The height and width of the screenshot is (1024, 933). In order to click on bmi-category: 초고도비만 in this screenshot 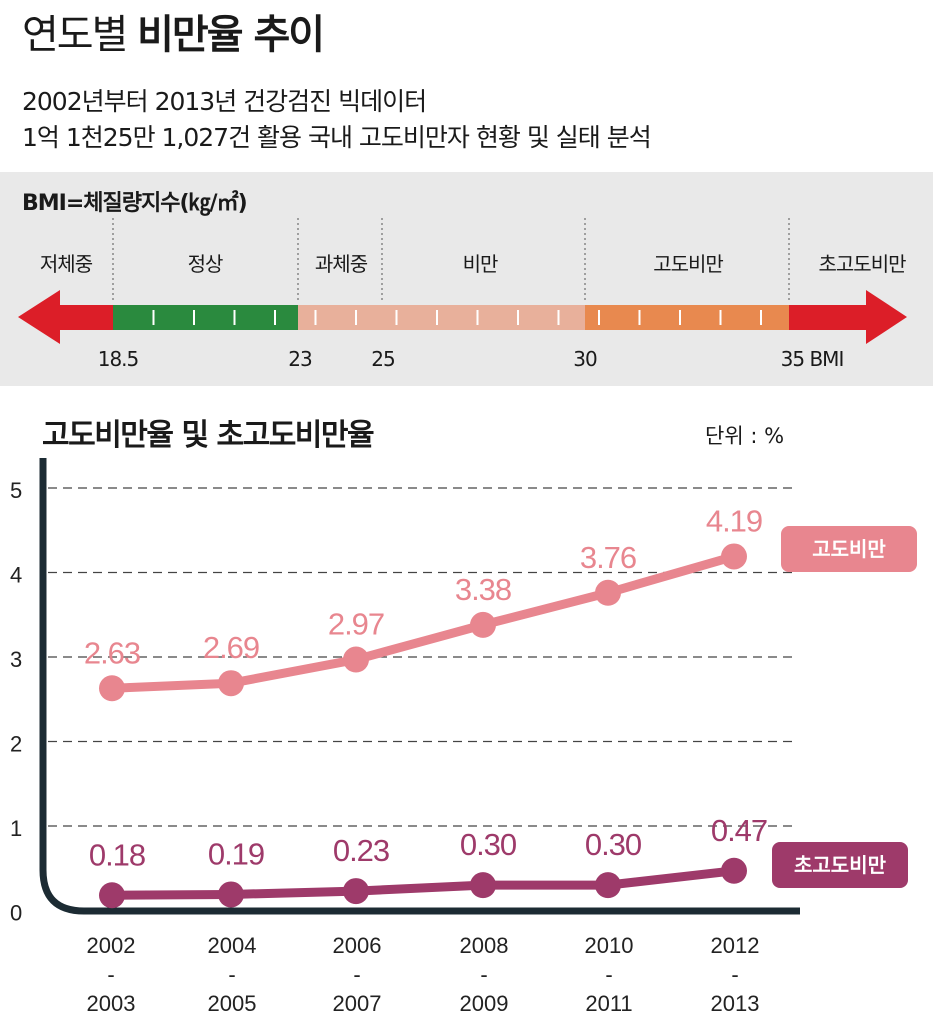, I will do `click(862, 264)`.